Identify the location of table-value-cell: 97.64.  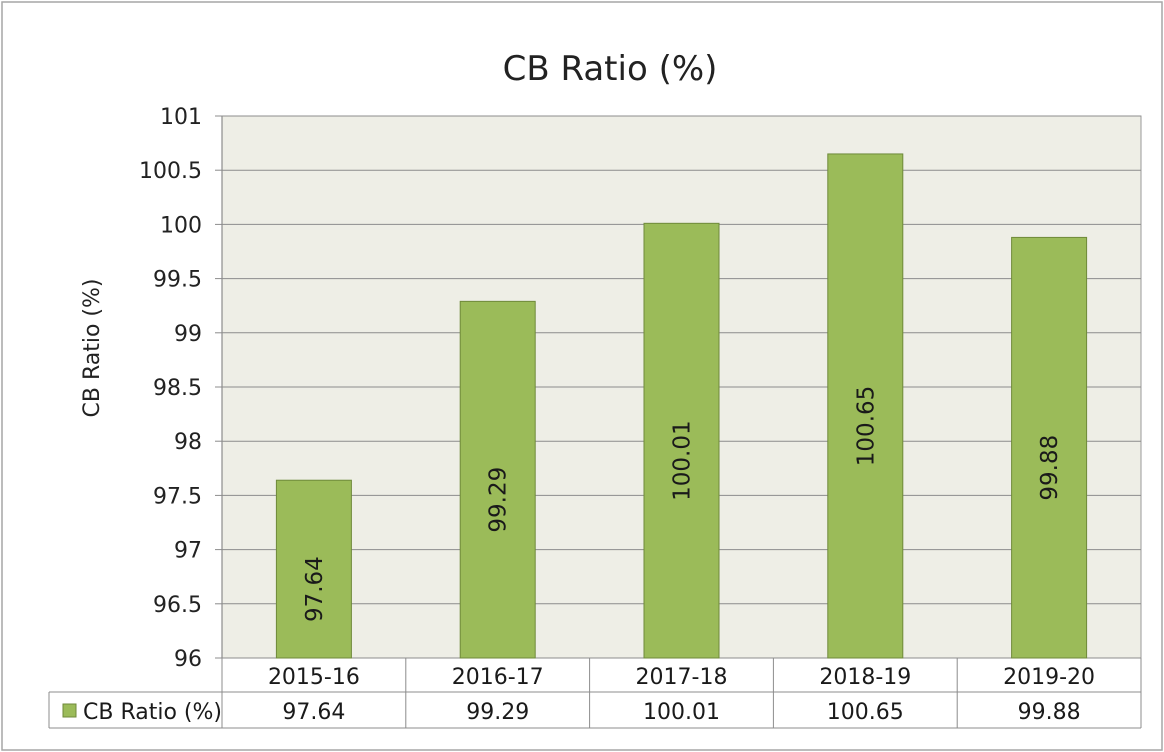
(313, 712).